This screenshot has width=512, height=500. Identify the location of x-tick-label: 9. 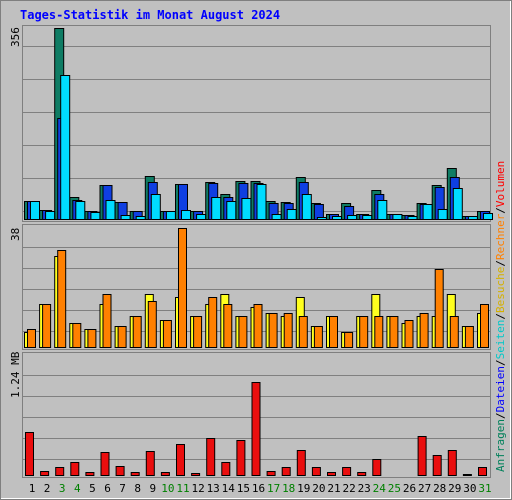
(152, 488).